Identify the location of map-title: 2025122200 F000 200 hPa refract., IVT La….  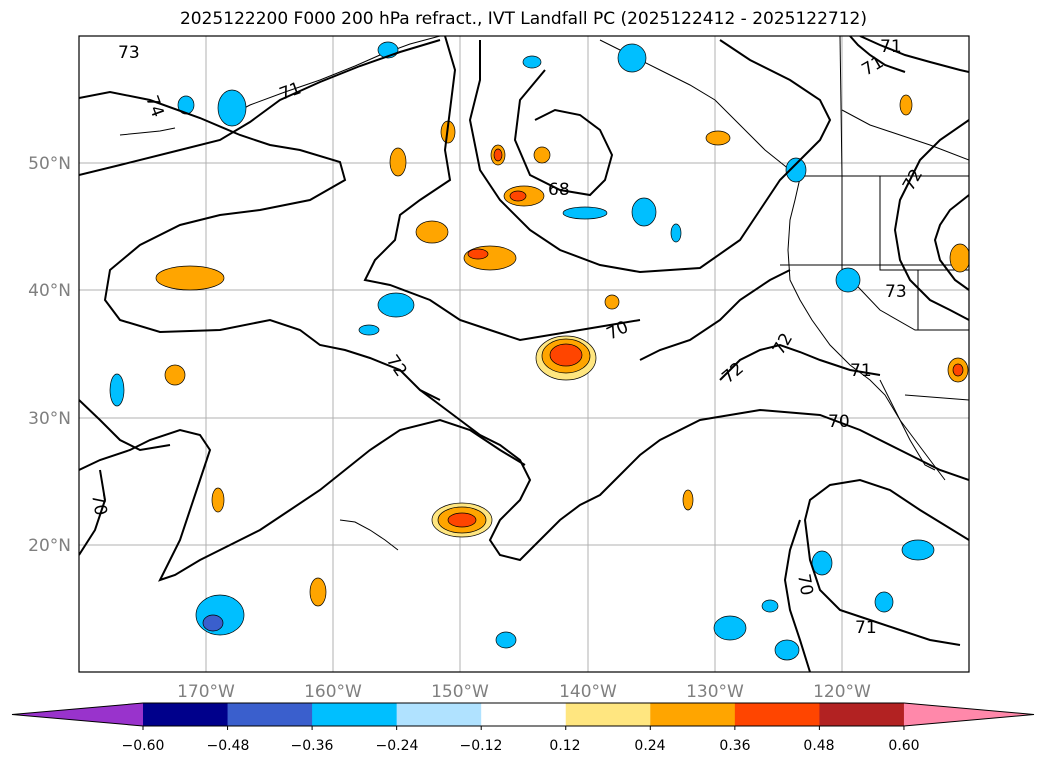
(523, 19).